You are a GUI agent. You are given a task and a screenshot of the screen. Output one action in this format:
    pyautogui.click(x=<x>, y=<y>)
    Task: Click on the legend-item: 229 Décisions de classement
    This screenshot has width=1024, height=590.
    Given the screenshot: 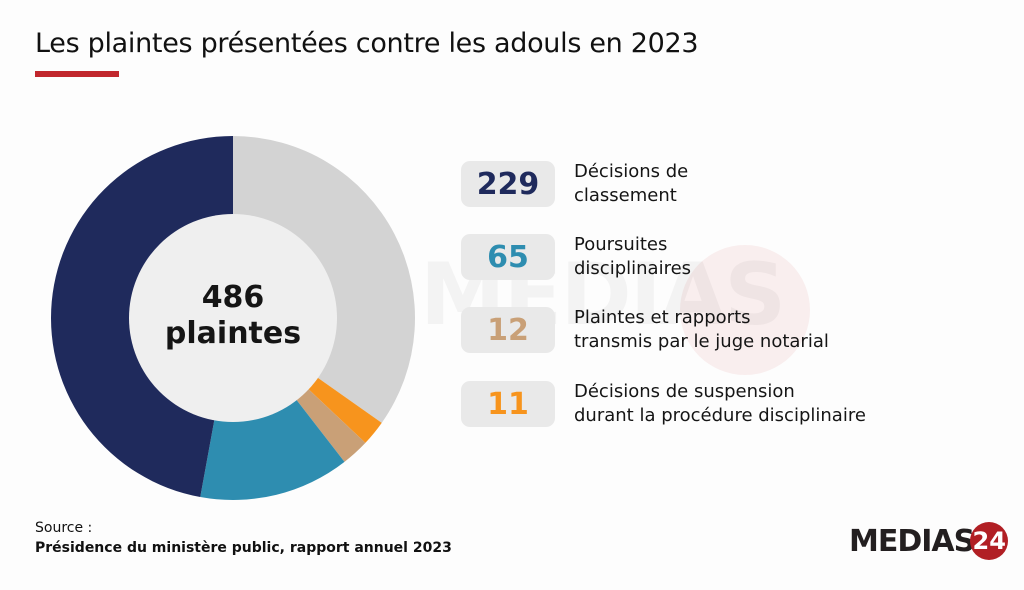 What is the action you would take?
    pyautogui.click(x=717, y=184)
    